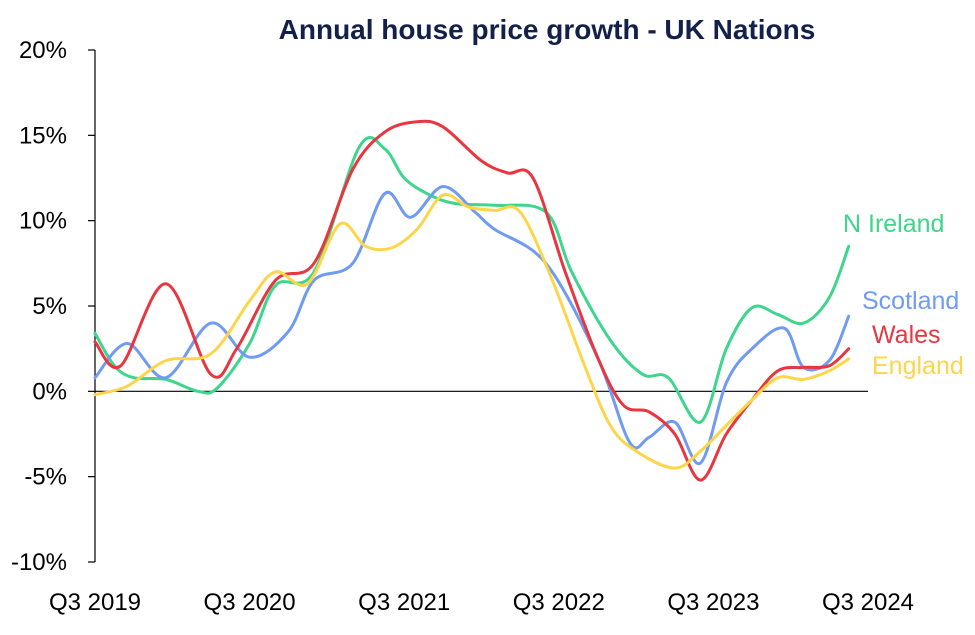 Image resolution: width=975 pixels, height=635 pixels. Describe the element at coordinates (893, 224) in the screenshot. I see `series-label-n-ireland: N Ireland` at that location.